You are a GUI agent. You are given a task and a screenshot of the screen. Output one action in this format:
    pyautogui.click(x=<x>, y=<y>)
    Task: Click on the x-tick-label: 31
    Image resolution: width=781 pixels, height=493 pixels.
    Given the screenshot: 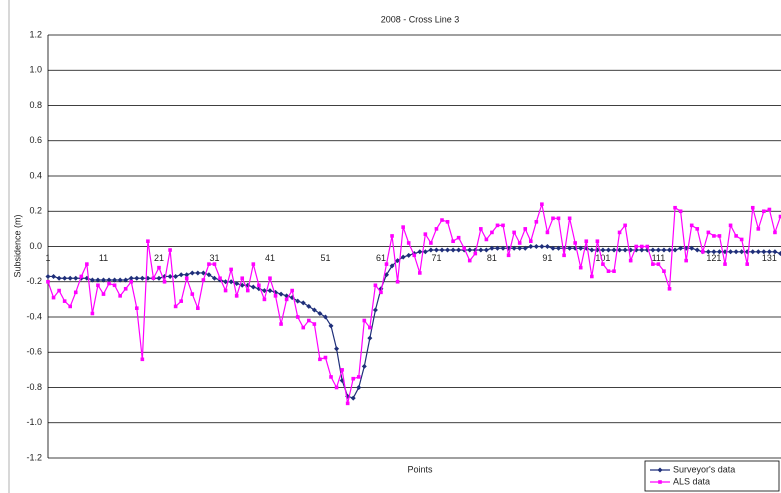 What is the action you would take?
    pyautogui.click(x=214, y=258)
    